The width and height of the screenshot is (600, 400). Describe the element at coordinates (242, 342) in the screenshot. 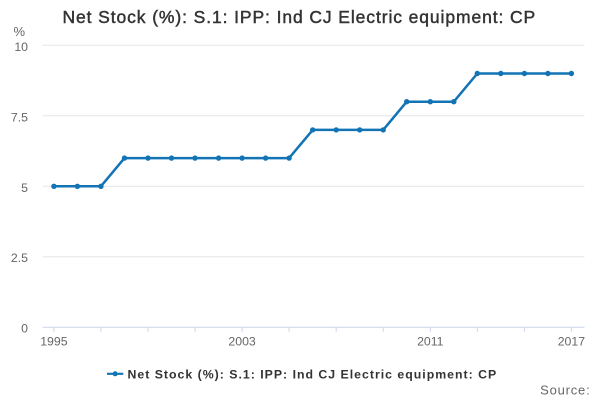

I see `svg-text: 2003` at that location.